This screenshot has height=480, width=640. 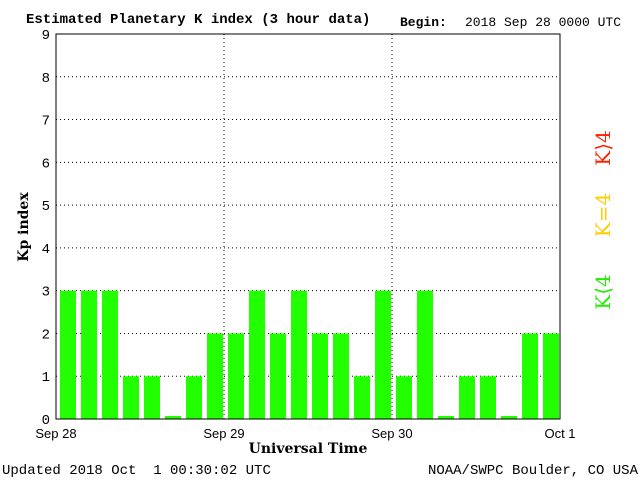 What do you see at coordinates (46, 122) in the screenshot?
I see `y-tick-label: 7` at bounding box center [46, 122].